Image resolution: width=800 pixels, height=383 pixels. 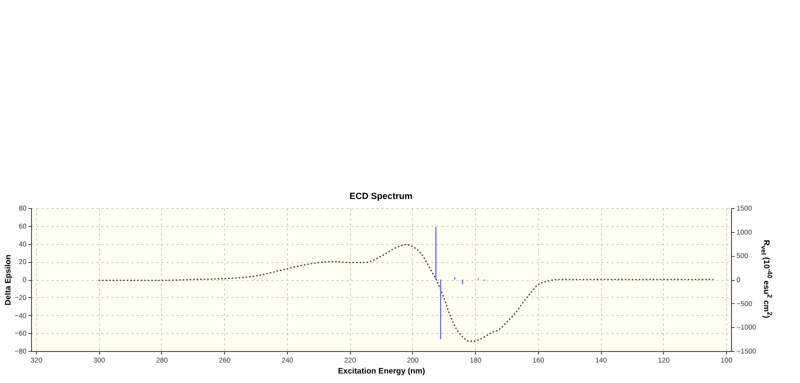 What do you see at coordinates (381, 196) in the screenshot?
I see `chart-title: ECD Spectrum` at bounding box center [381, 196].